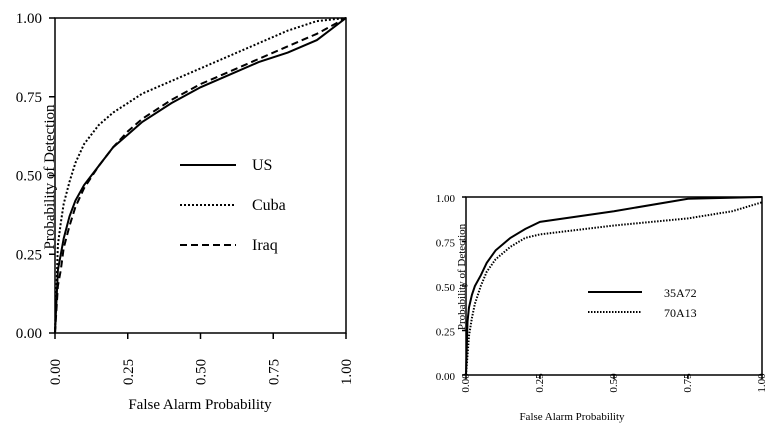 The image size is (782, 425). What do you see at coordinates (262, 165) in the screenshot?
I see `legend-label: US` at bounding box center [262, 165].